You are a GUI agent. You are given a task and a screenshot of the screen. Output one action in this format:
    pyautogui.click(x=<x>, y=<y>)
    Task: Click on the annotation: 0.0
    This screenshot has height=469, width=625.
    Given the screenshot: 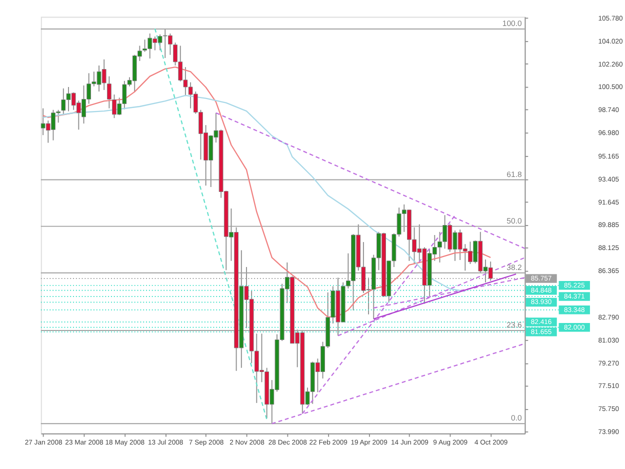 What is the action you would take?
    pyautogui.click(x=516, y=418)
    